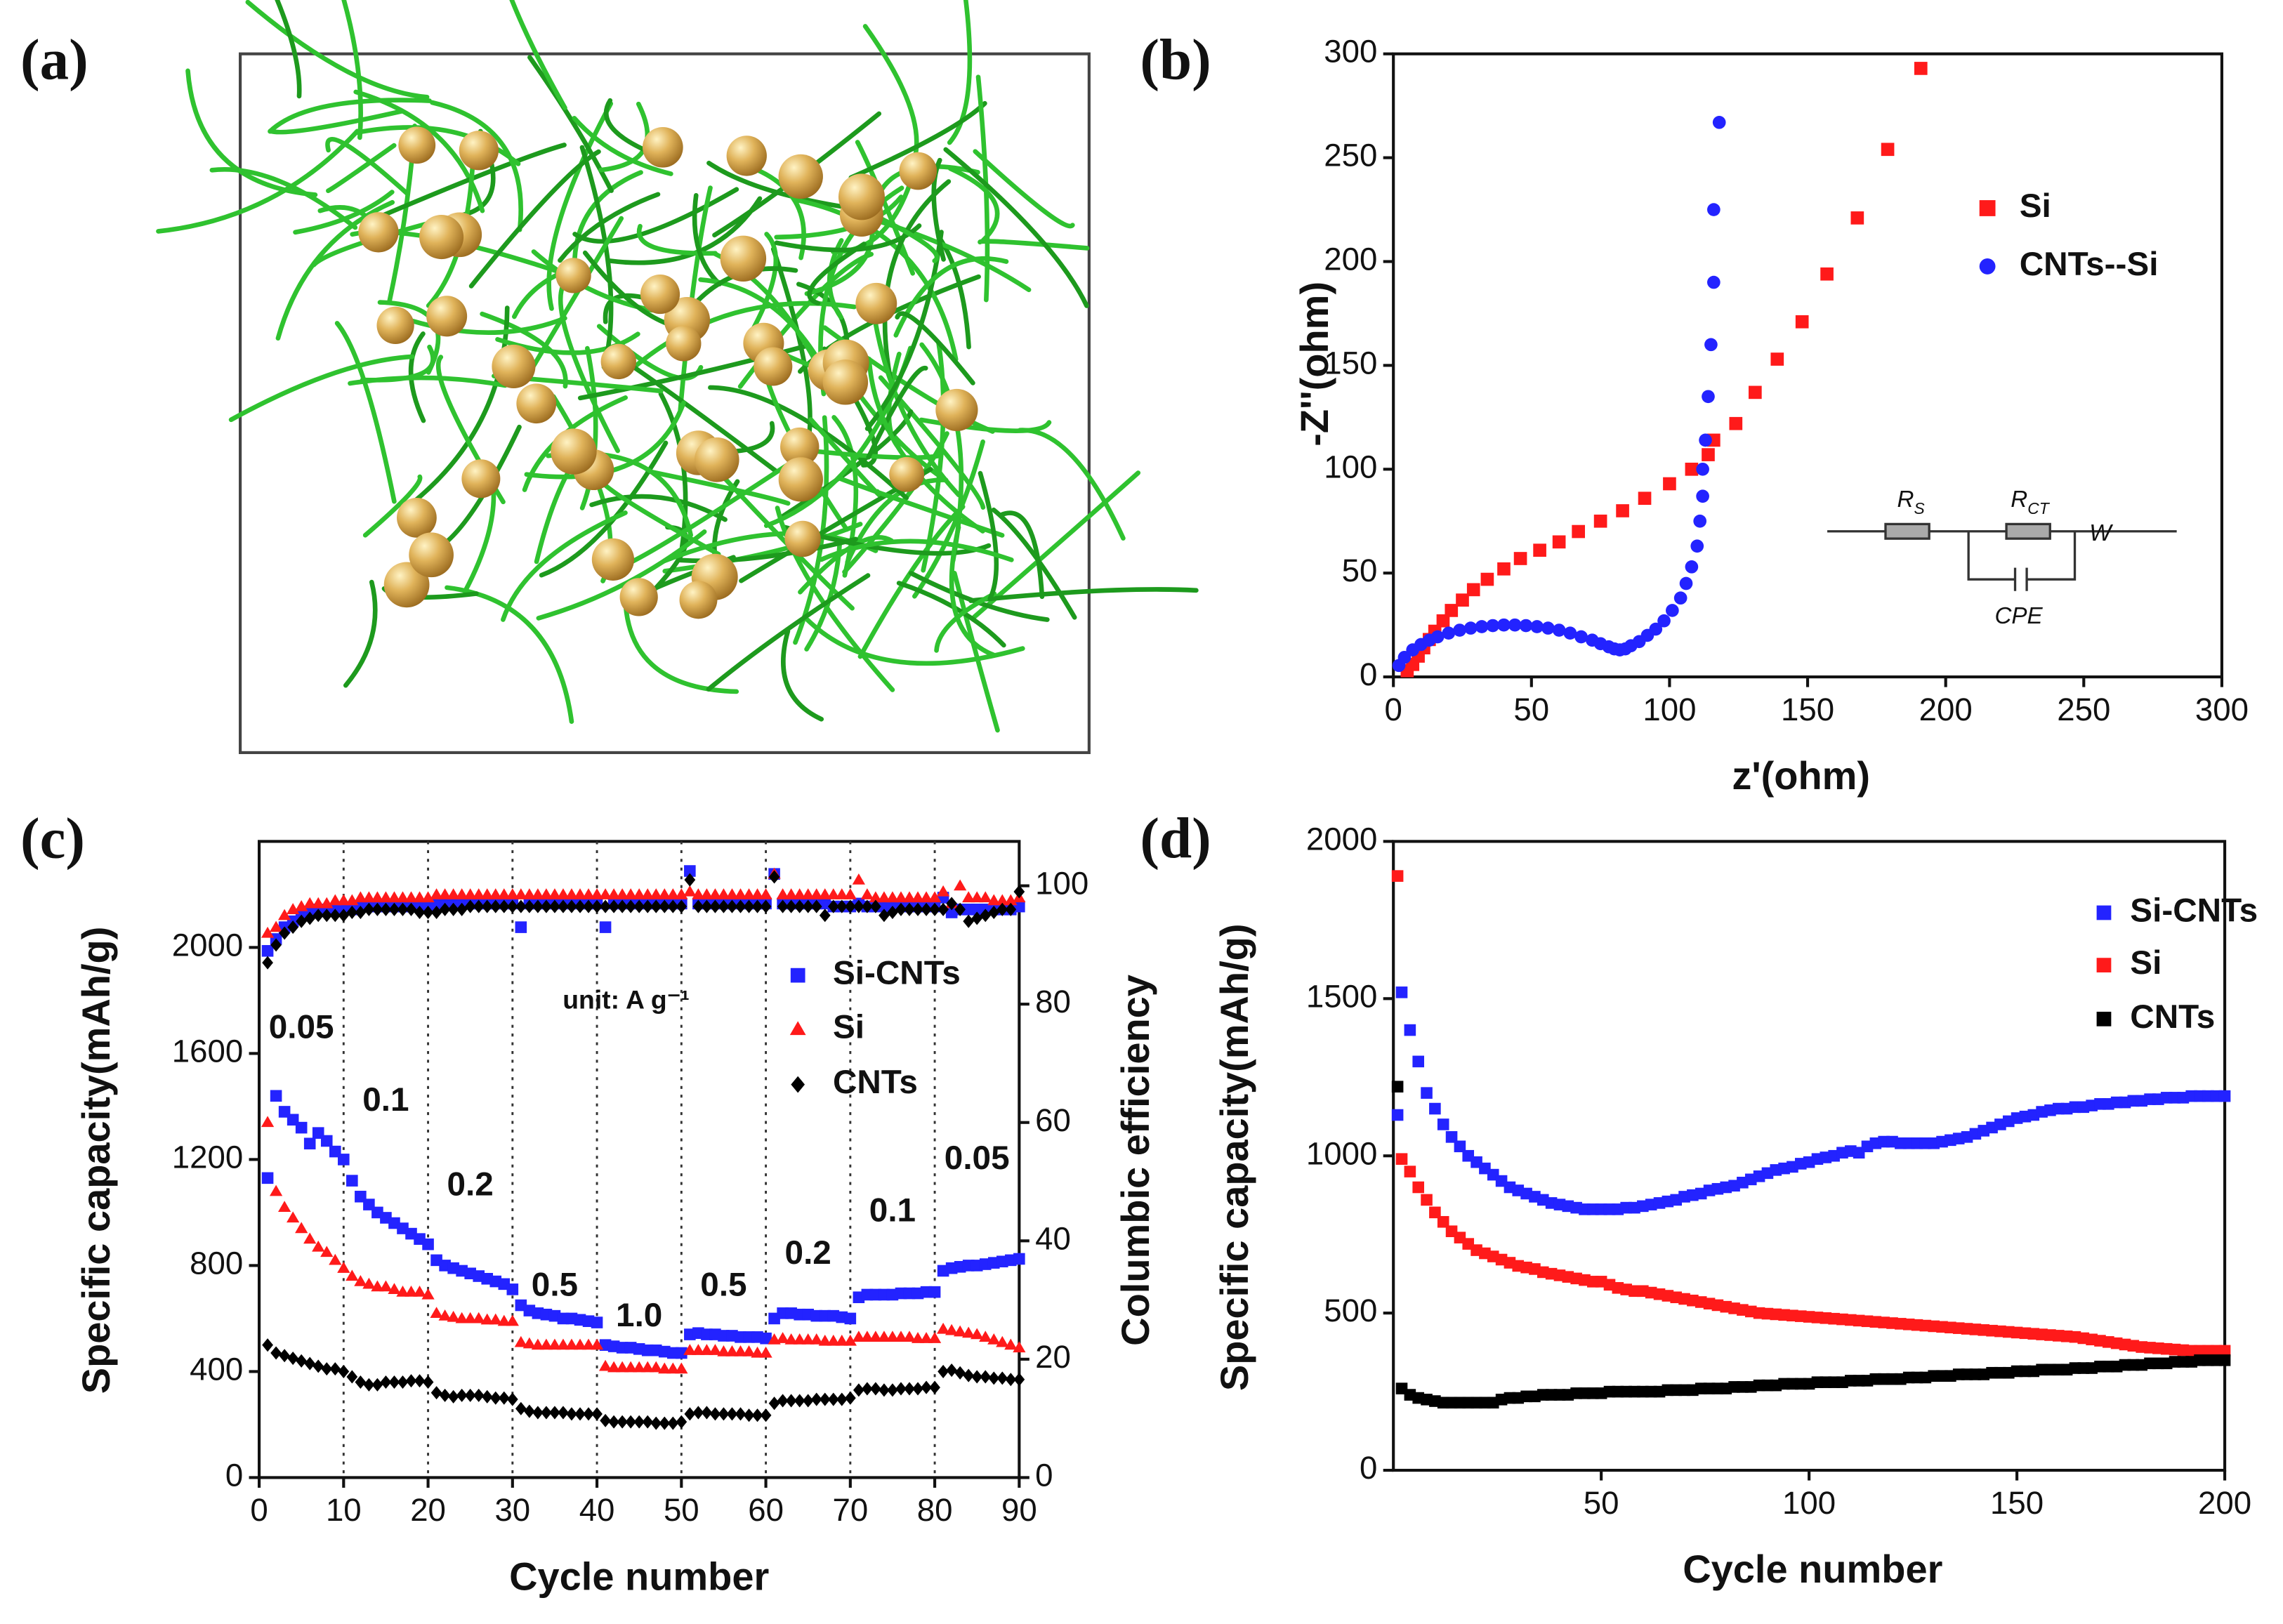 This screenshot has height=1624, width=2283. I want to click on x-tick-label: 60, so click(766, 1510).